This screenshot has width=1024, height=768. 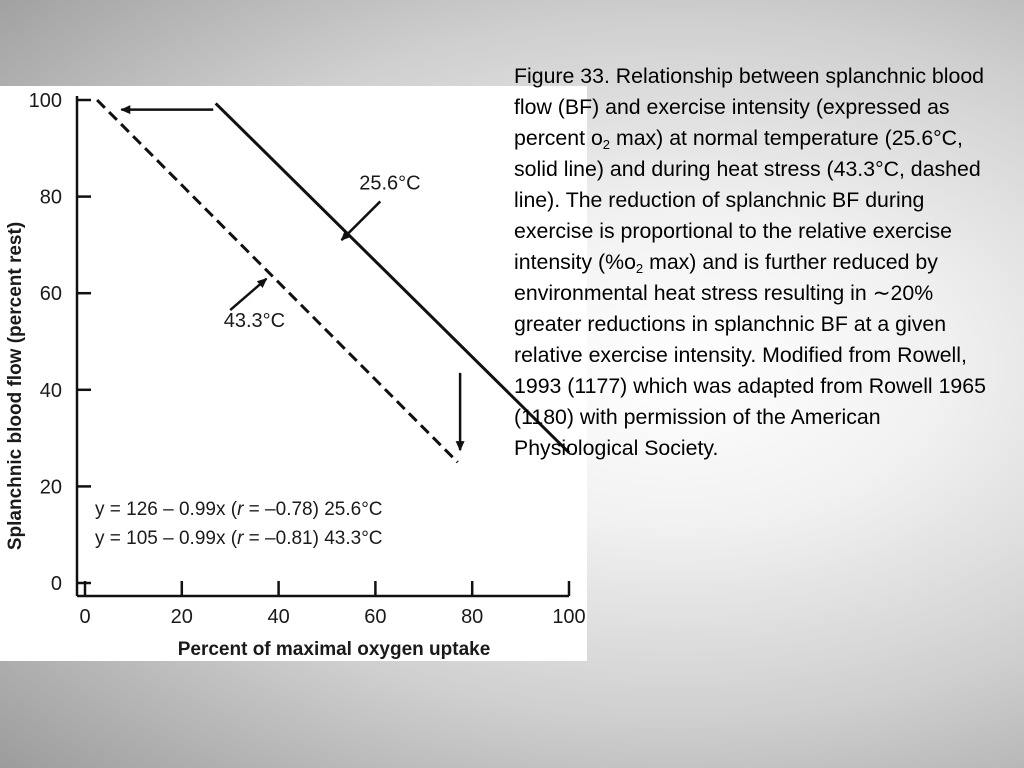 I want to click on x-tick-label: 40, so click(x=278, y=617).